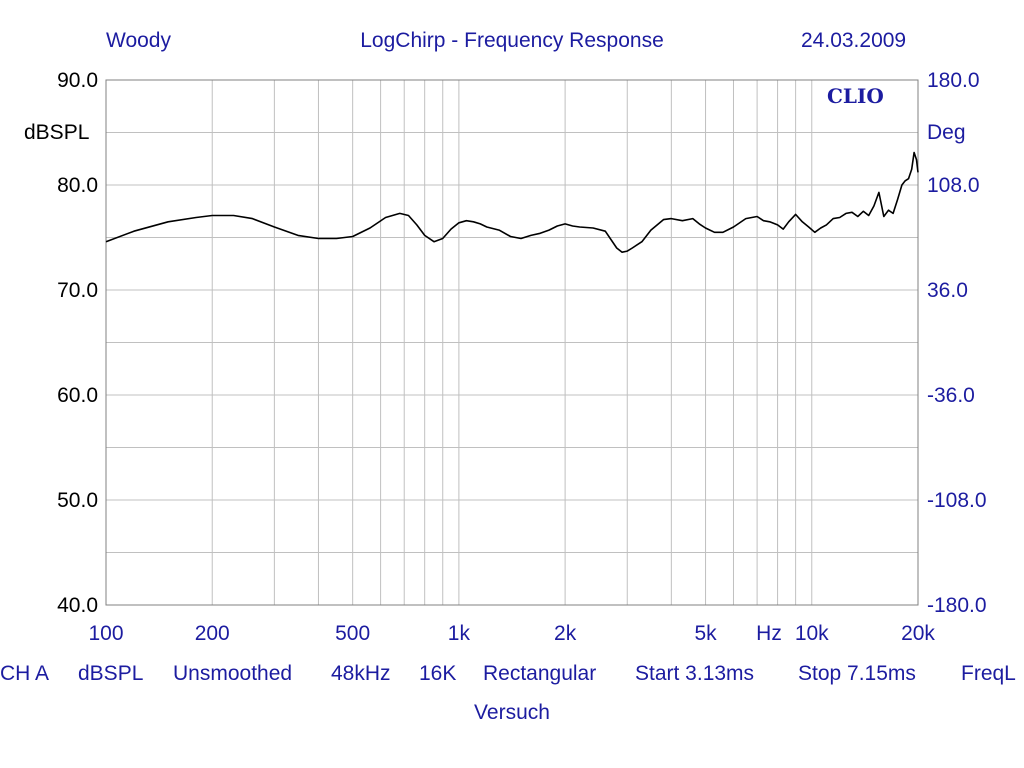  Describe the element at coordinates (212, 633) in the screenshot. I see `x-tick-label: 200` at that location.